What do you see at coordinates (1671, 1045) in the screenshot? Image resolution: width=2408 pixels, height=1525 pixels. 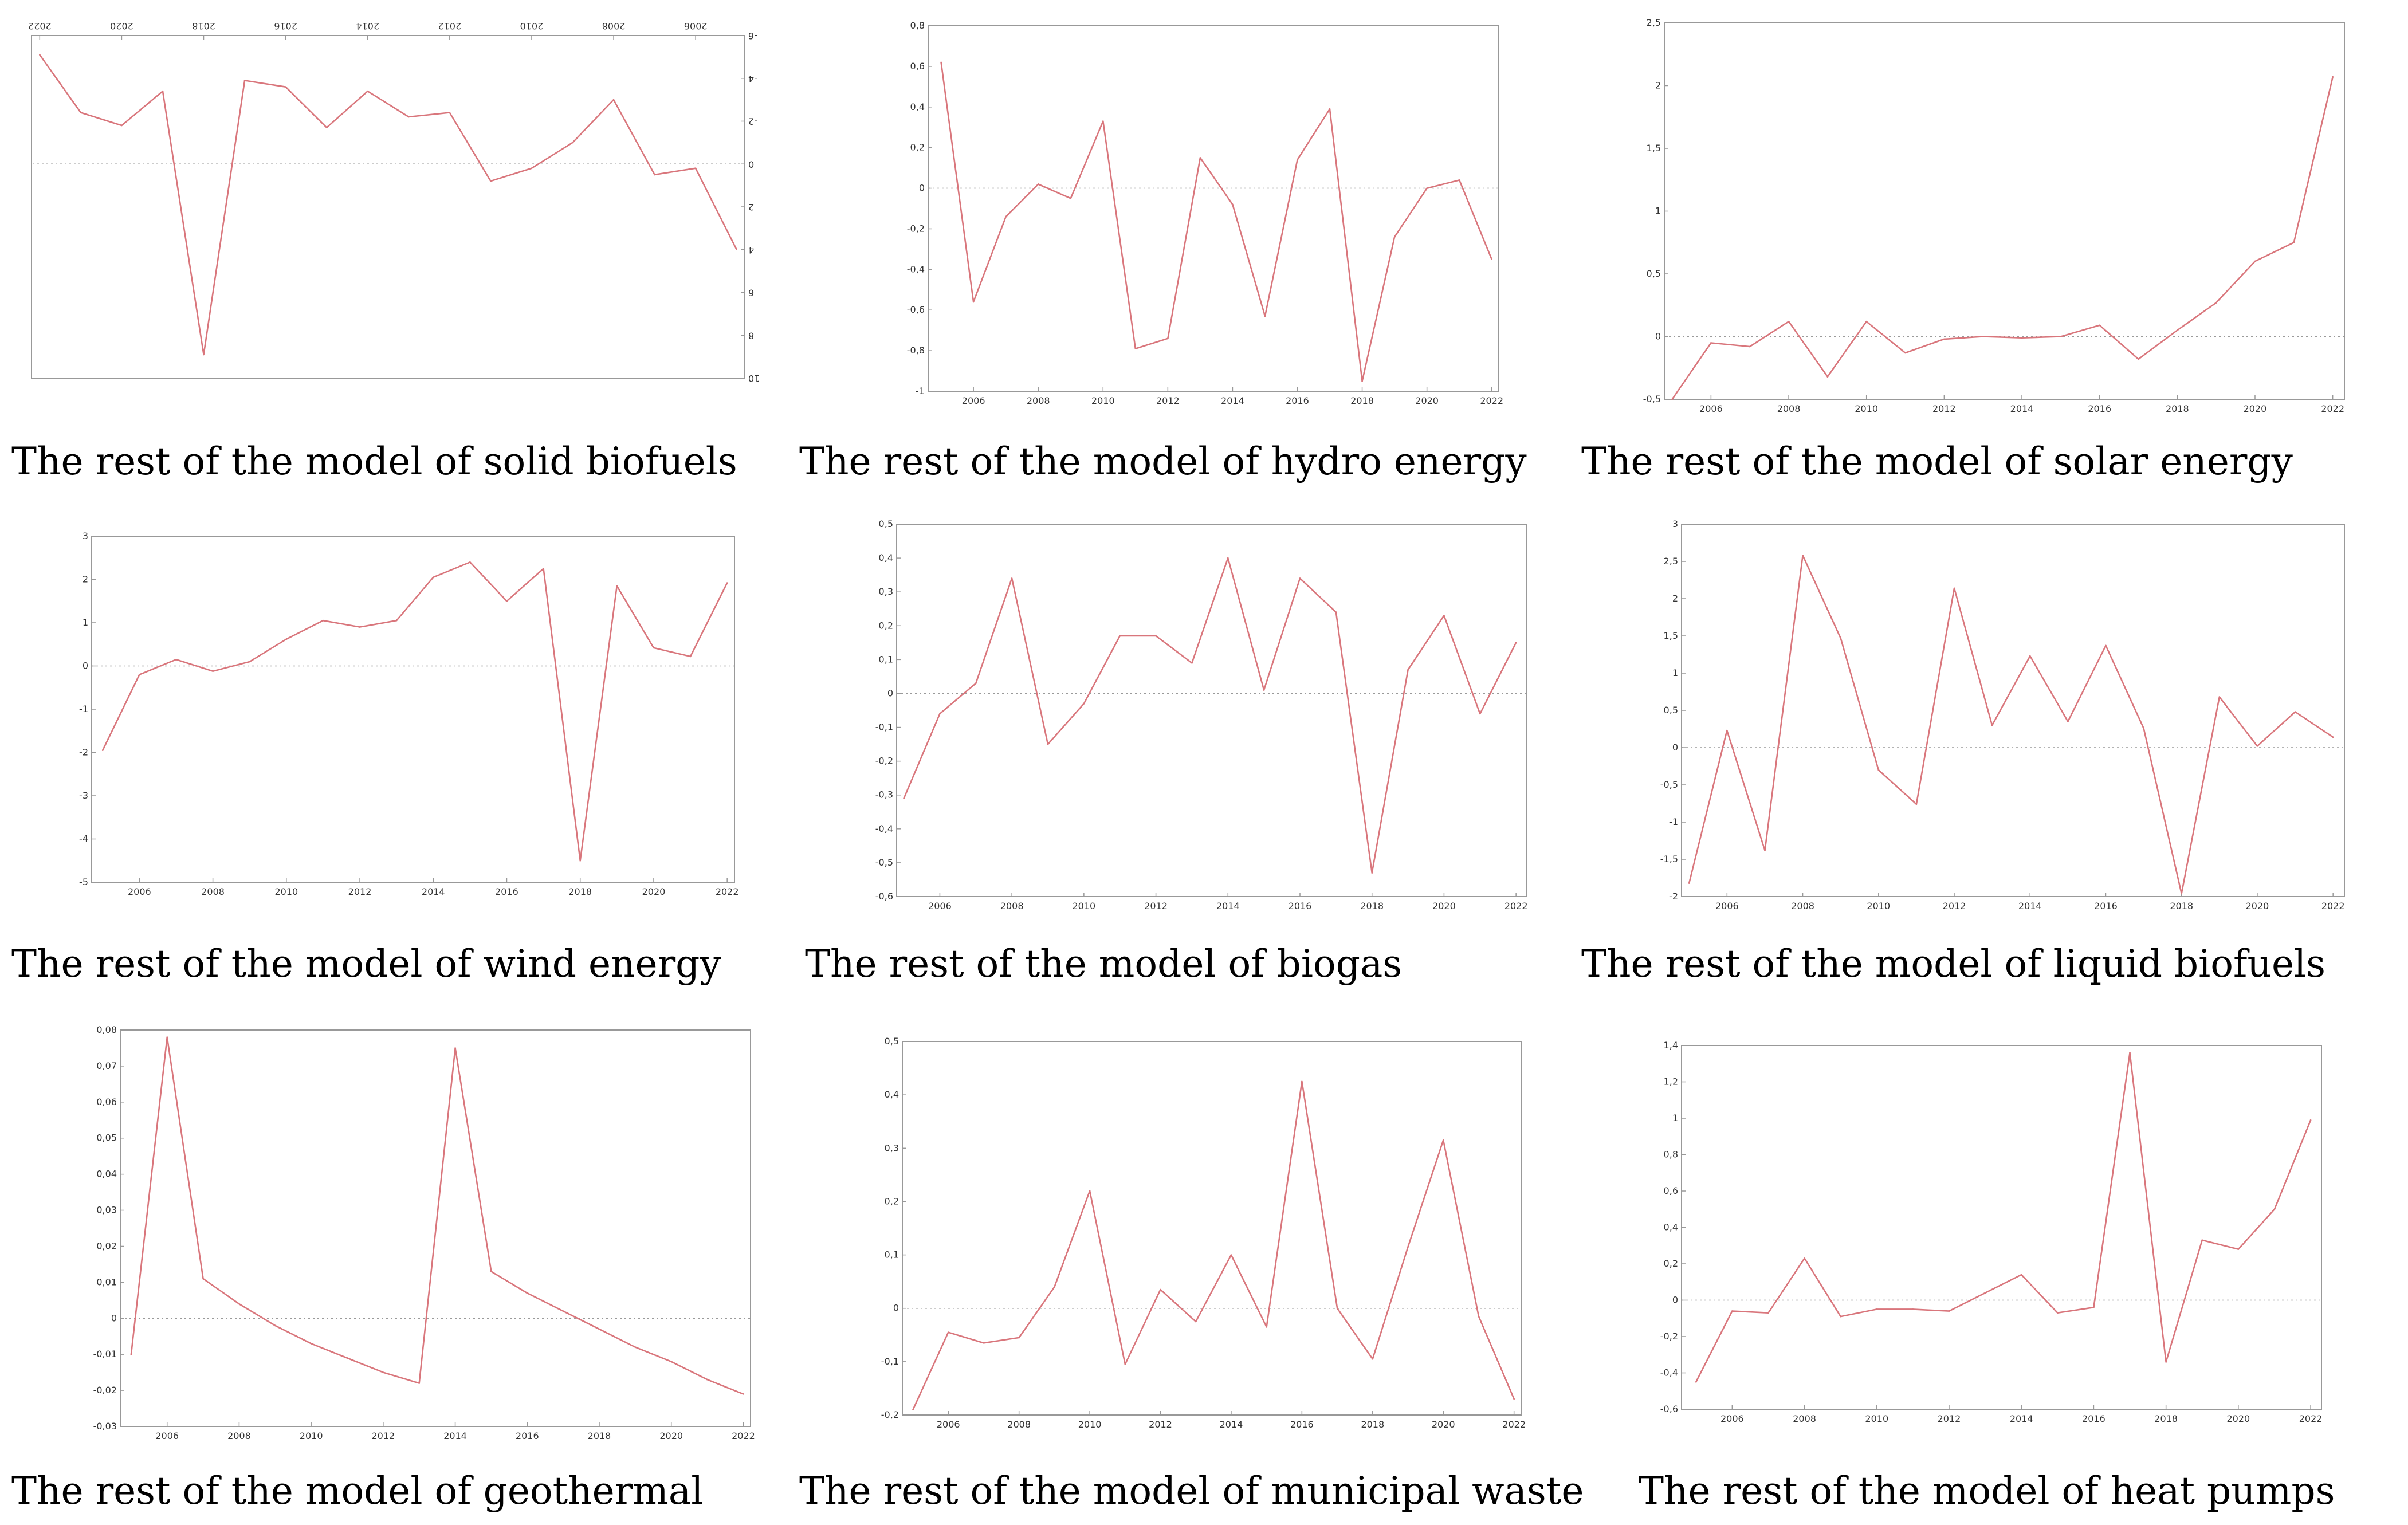 I see `y-tick-label: 1,4` at bounding box center [1671, 1045].